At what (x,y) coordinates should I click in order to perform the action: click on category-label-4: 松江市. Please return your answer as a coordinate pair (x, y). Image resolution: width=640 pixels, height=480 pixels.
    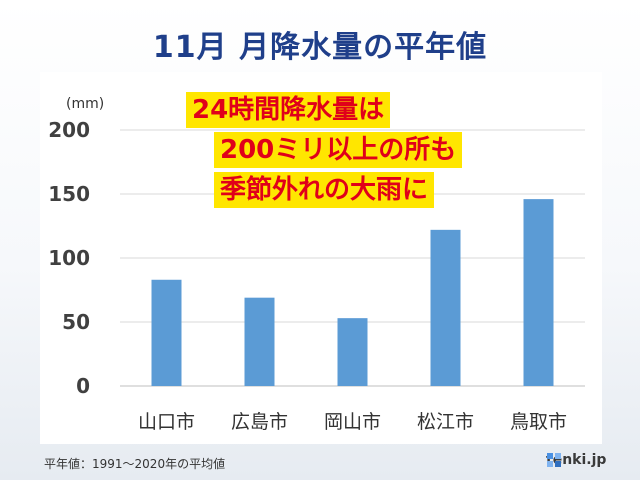
    Looking at the image, I should click on (445, 422).